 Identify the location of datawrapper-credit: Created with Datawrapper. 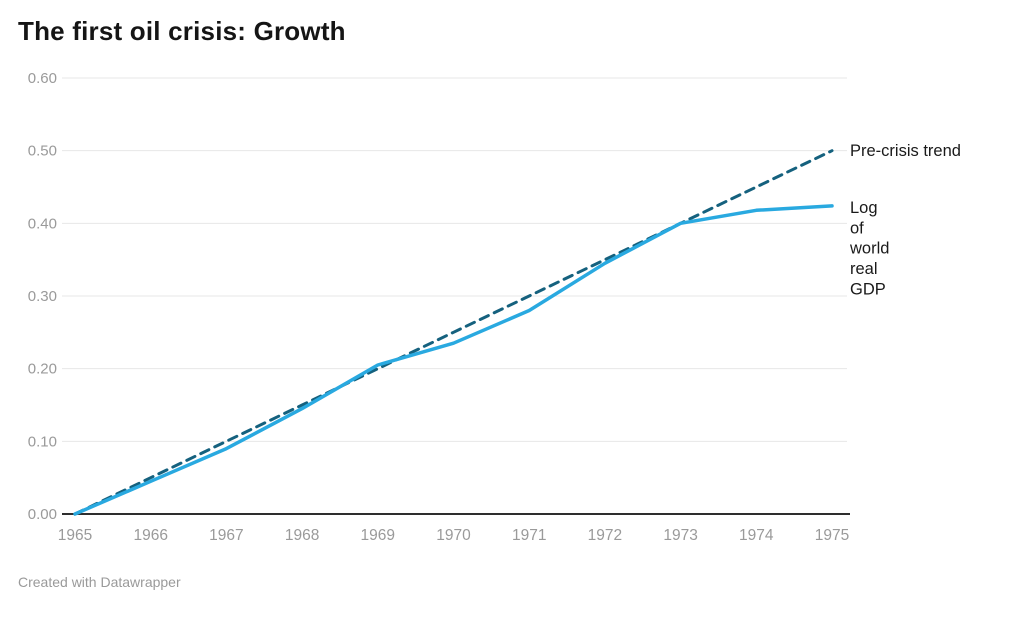
(99, 582).